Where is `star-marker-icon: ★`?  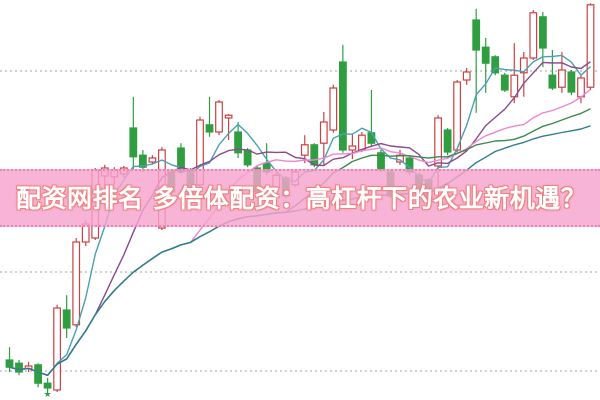
star-marker-icon: ★ is located at coordinates (48, 395).